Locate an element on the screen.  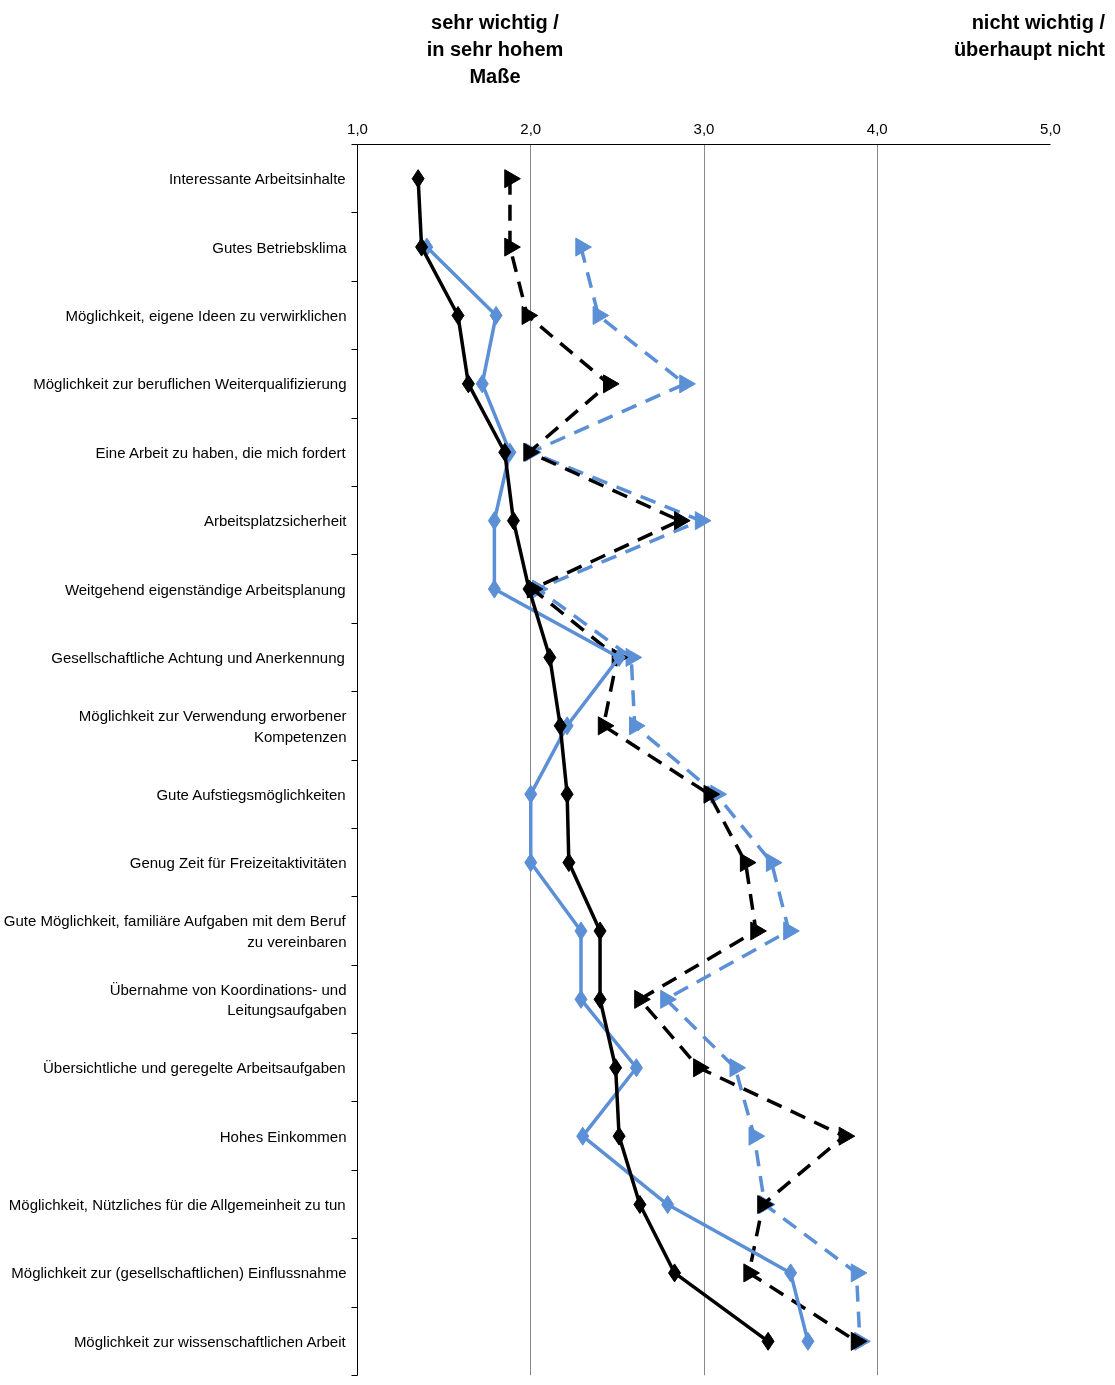
y-tick-label: Übernahme von Koordinations- und Leitungsaufgaben is located at coordinates (228, 999).